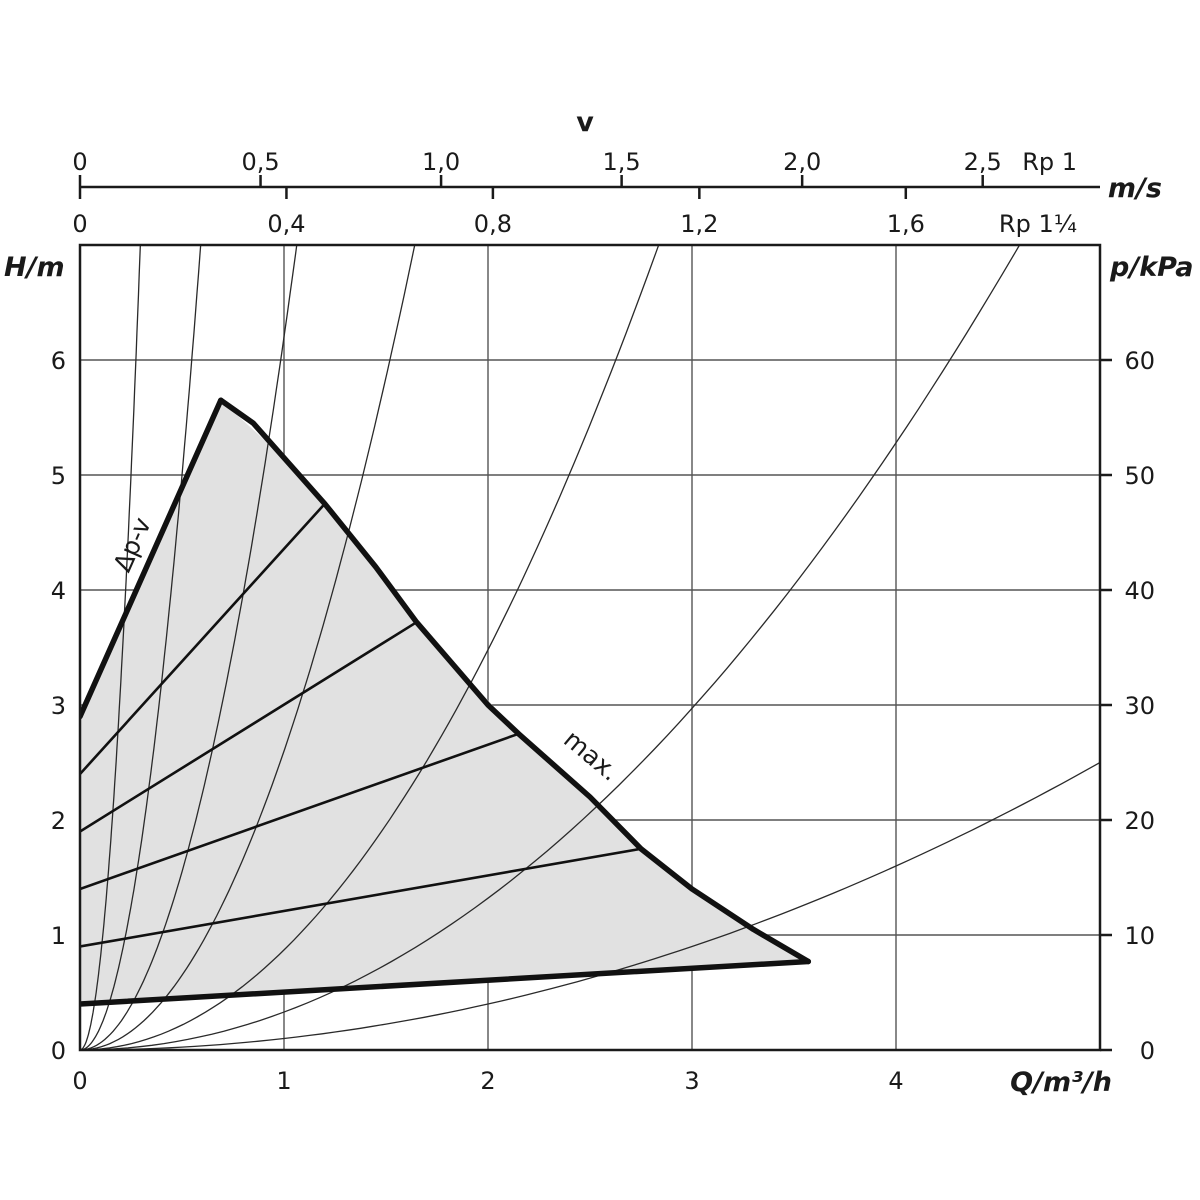  What do you see at coordinates (1151, 267) in the screenshot?
I see `y2-axis-title: p/kPa` at bounding box center [1151, 267].